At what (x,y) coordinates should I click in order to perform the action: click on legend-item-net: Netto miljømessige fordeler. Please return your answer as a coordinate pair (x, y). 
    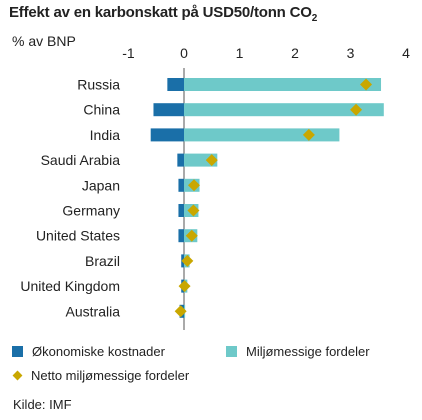
    Looking at the image, I should click on (100, 375).